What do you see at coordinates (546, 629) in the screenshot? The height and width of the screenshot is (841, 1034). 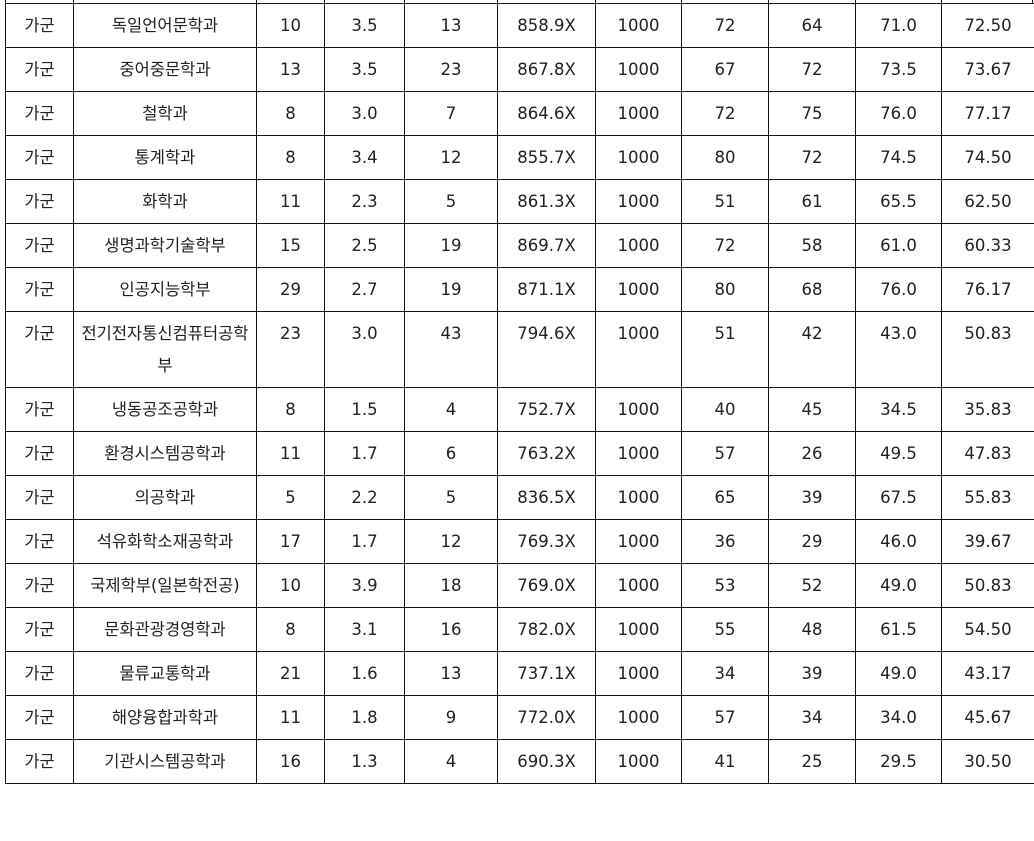 I see `cell-score-ratio: 782.0X` at bounding box center [546, 629].